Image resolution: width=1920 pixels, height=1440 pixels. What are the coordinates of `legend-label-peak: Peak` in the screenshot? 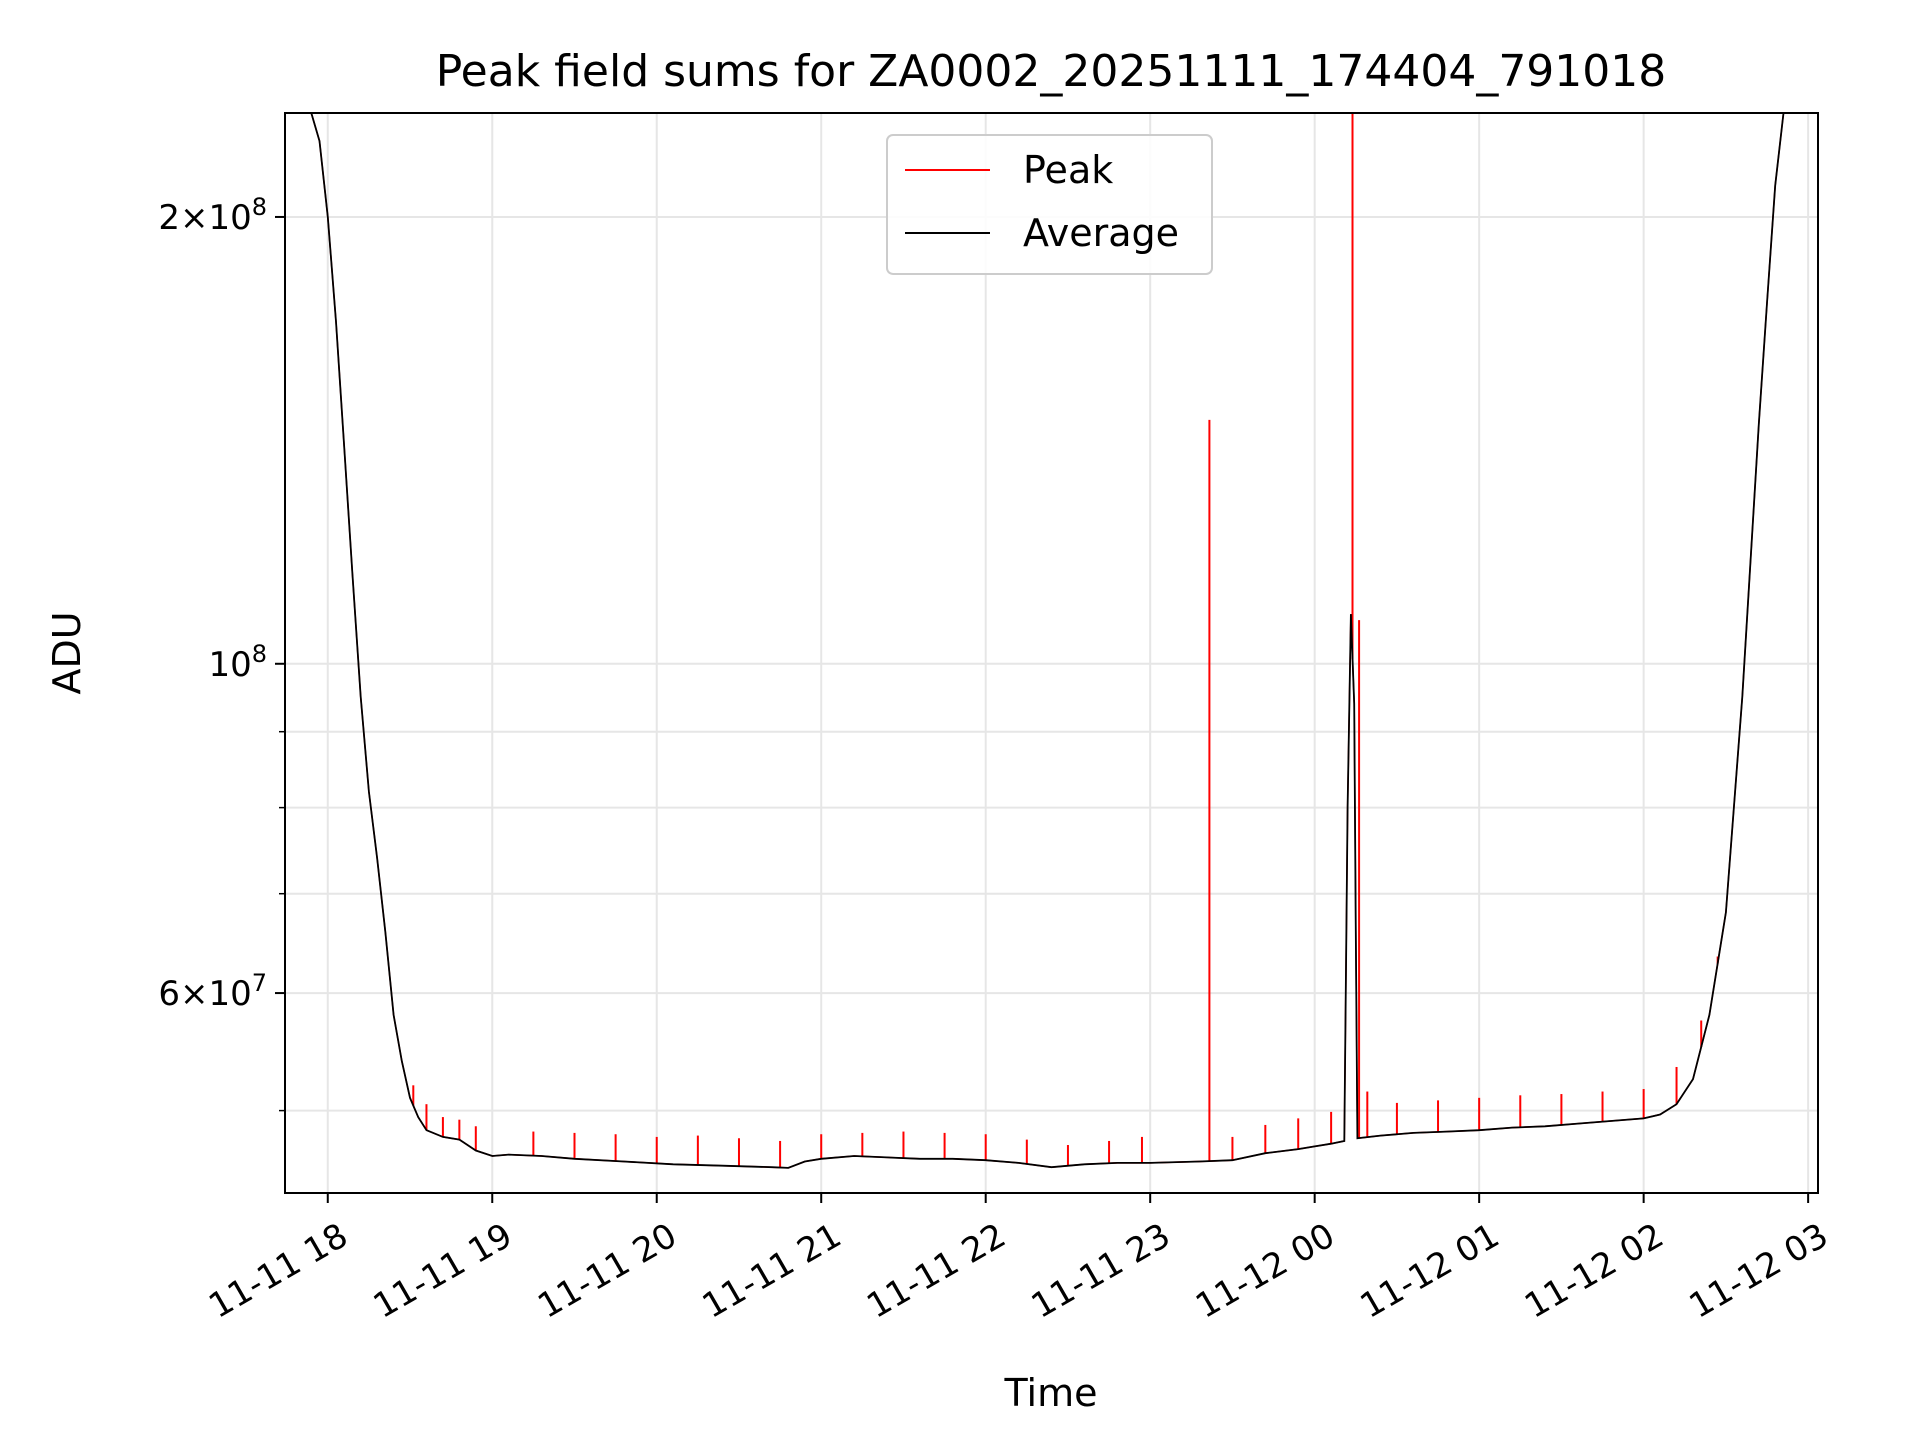 It's located at (1068, 170).